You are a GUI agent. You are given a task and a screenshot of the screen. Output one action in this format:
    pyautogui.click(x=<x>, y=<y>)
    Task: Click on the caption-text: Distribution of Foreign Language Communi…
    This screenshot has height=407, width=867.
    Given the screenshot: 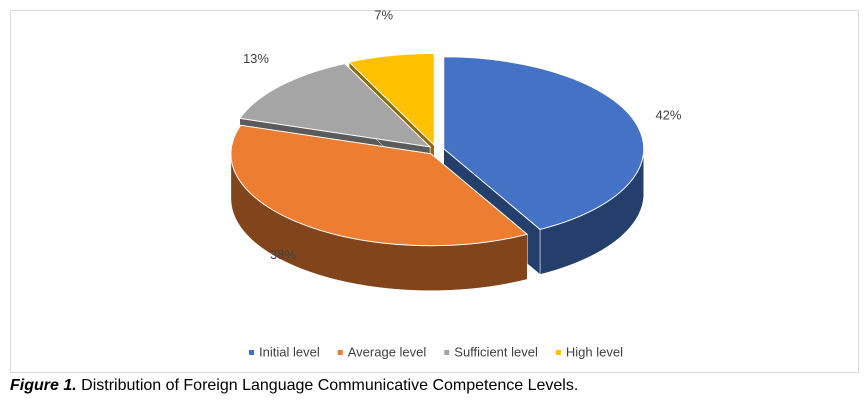 What is the action you would take?
    pyautogui.click(x=330, y=385)
    